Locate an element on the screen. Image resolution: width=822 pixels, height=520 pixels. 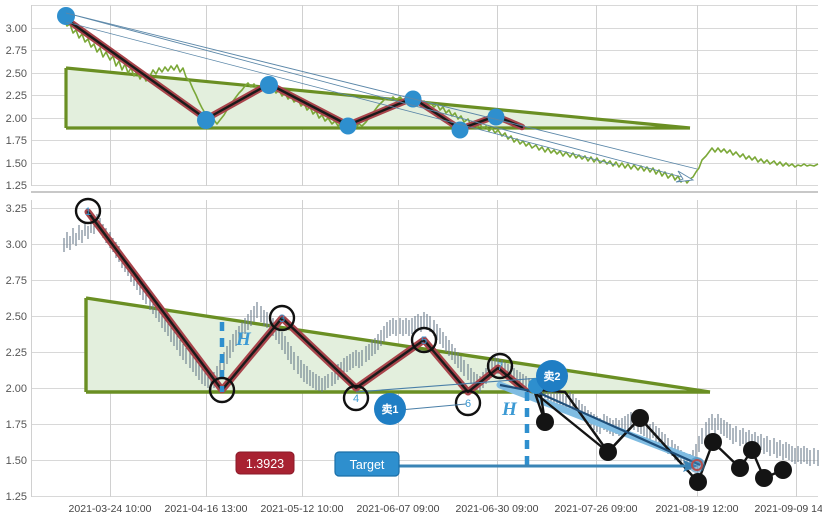
lower-ytick-8: 1.25 is located at coordinates (16, 497).